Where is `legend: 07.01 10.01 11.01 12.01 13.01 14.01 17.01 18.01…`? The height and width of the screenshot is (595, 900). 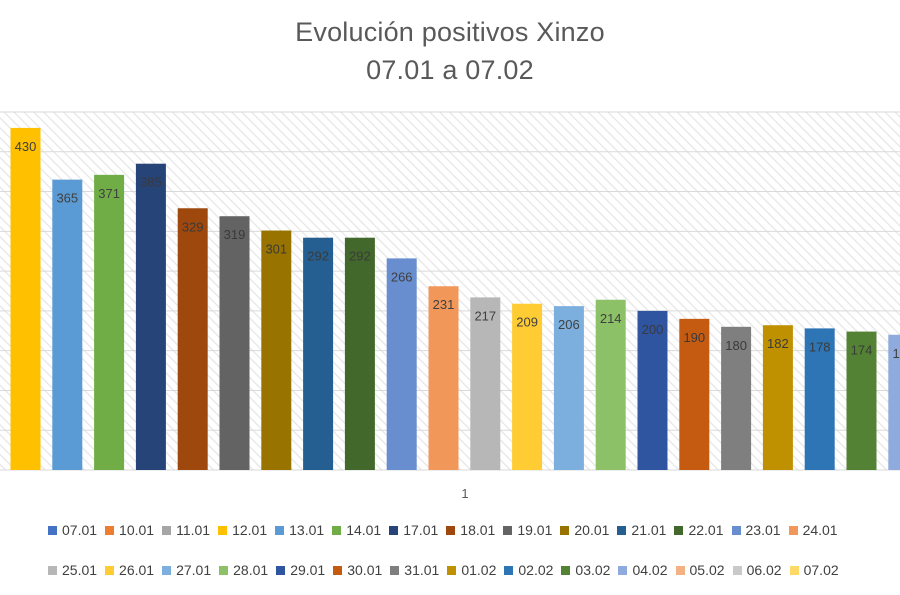 legend: 07.01 10.01 11.01 12.01 13.01 14.01 17.01 18.01… is located at coordinates (463, 550).